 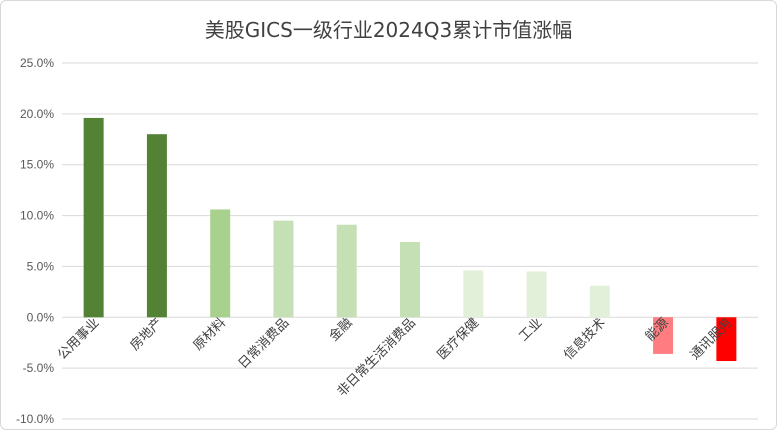 I want to click on category-label: 医疗保健, so click(x=458, y=339).